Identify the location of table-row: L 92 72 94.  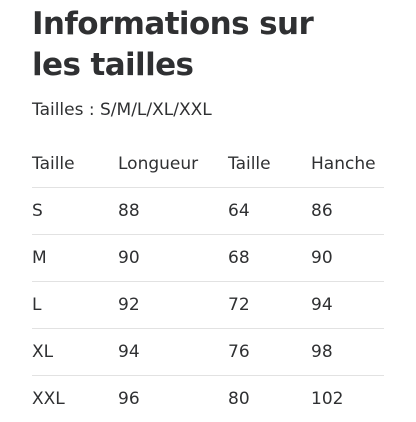
(208, 305).